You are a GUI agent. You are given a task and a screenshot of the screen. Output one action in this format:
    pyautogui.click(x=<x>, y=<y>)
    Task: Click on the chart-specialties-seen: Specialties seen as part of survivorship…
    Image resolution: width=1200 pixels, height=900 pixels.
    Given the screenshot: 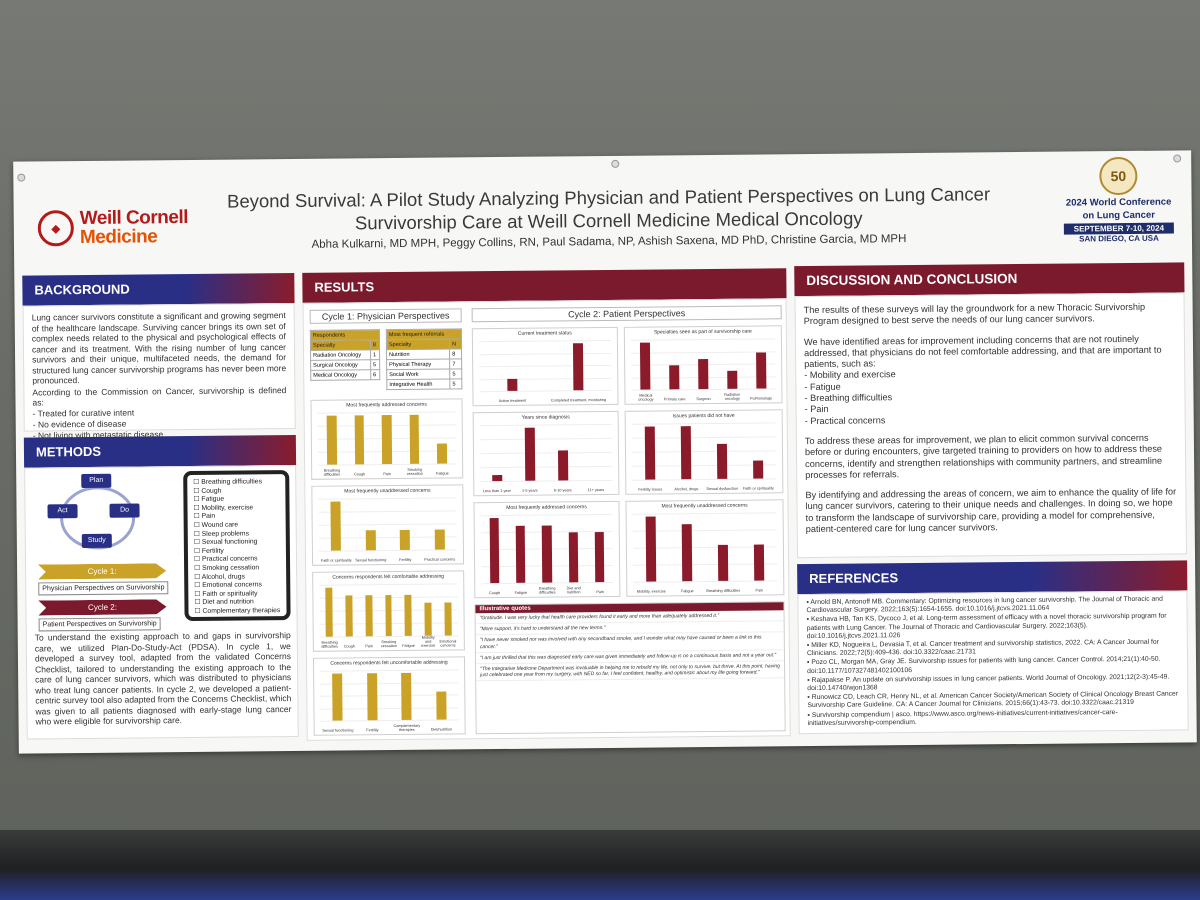 What is the action you would take?
    pyautogui.click(x=703, y=365)
    